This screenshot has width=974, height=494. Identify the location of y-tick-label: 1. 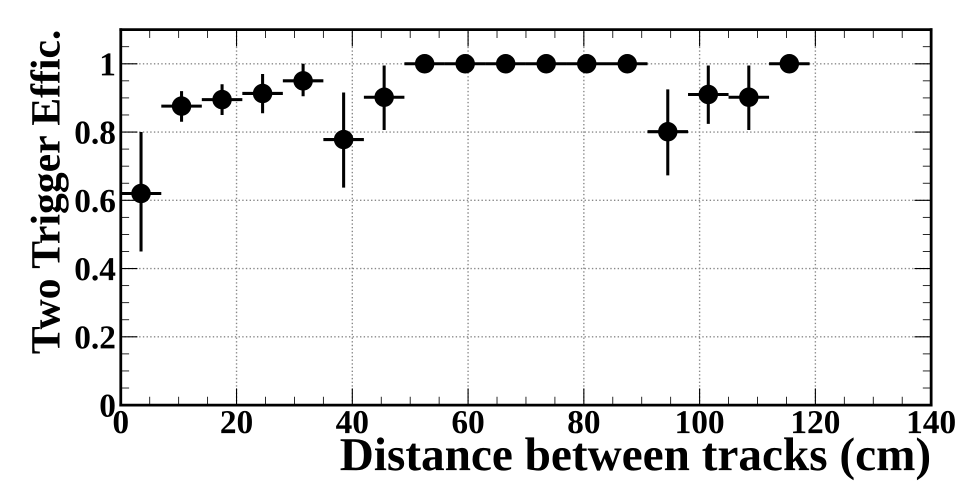
(108, 64).